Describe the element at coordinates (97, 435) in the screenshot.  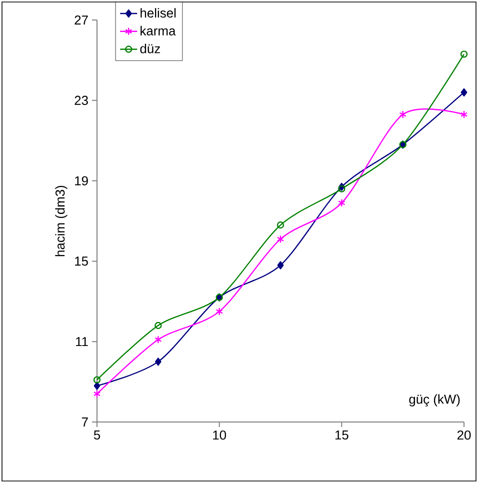
I see `x-tick-label: 5` at that location.